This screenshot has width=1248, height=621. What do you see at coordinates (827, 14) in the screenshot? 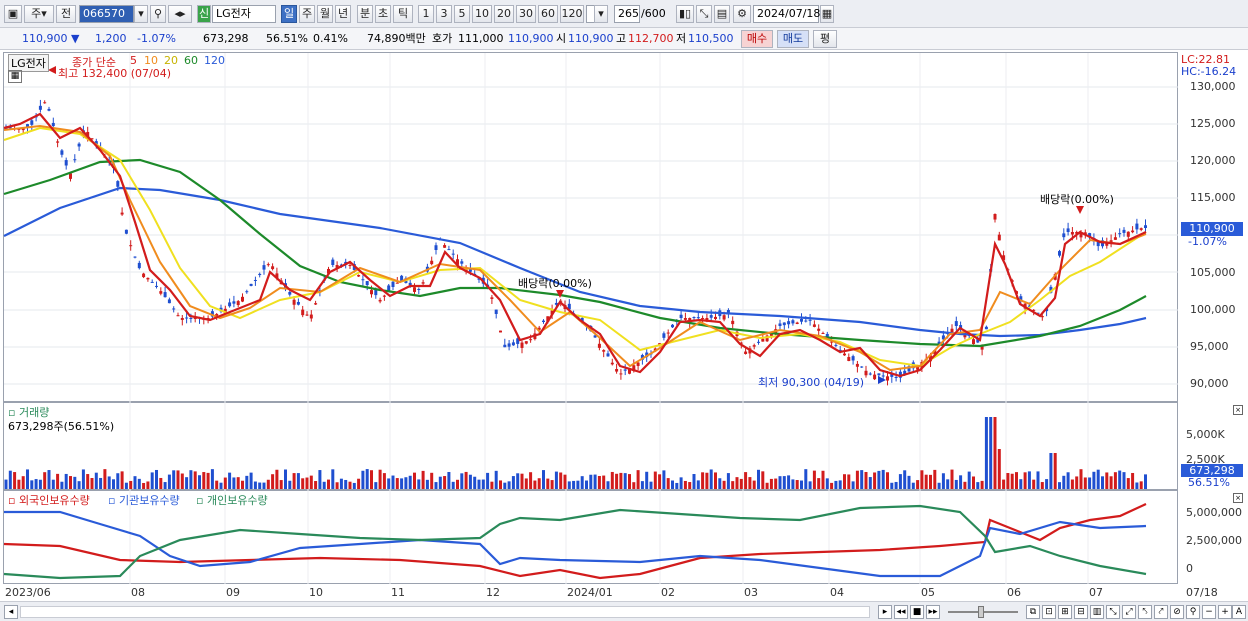
I see `calendar-icon: ▦` at bounding box center [827, 14].